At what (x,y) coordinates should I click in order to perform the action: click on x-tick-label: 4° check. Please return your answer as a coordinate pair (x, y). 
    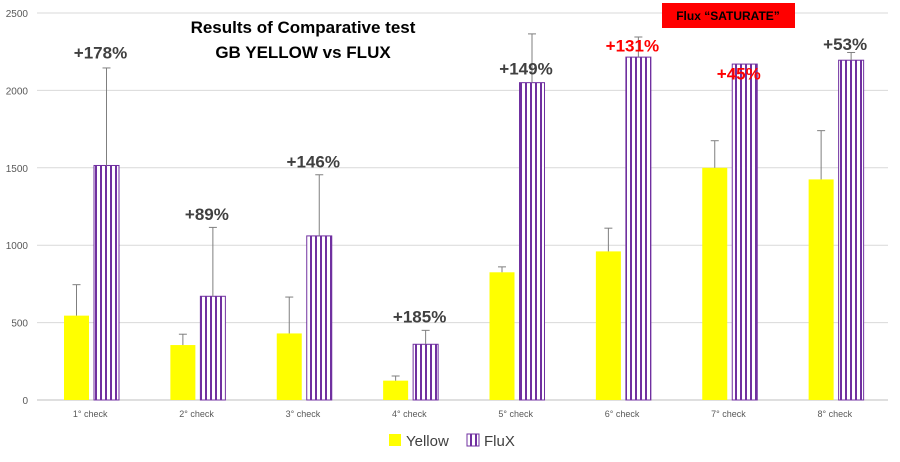
    Looking at the image, I should click on (409, 414).